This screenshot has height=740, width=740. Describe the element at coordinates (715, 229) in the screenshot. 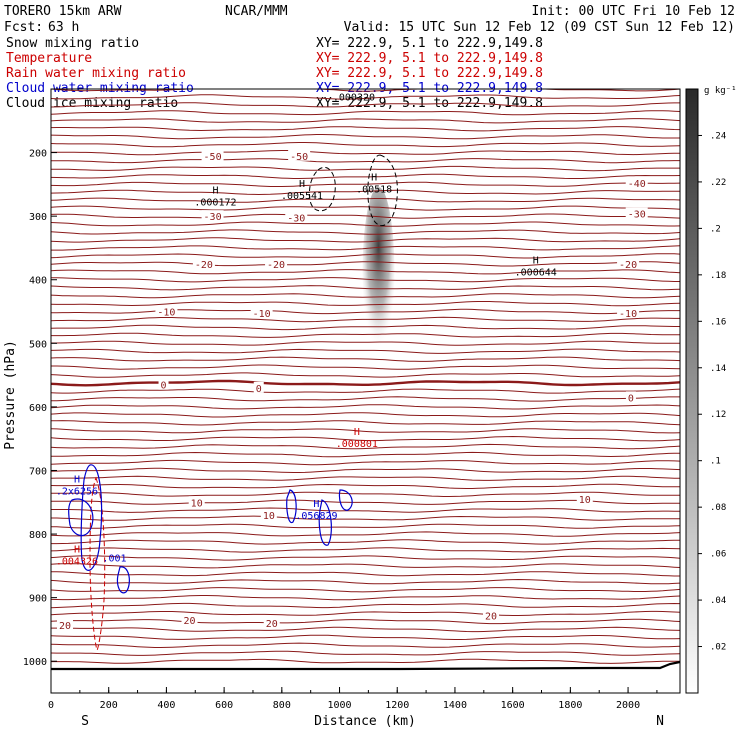

I see `colorbar-tick-label: .2` at that location.